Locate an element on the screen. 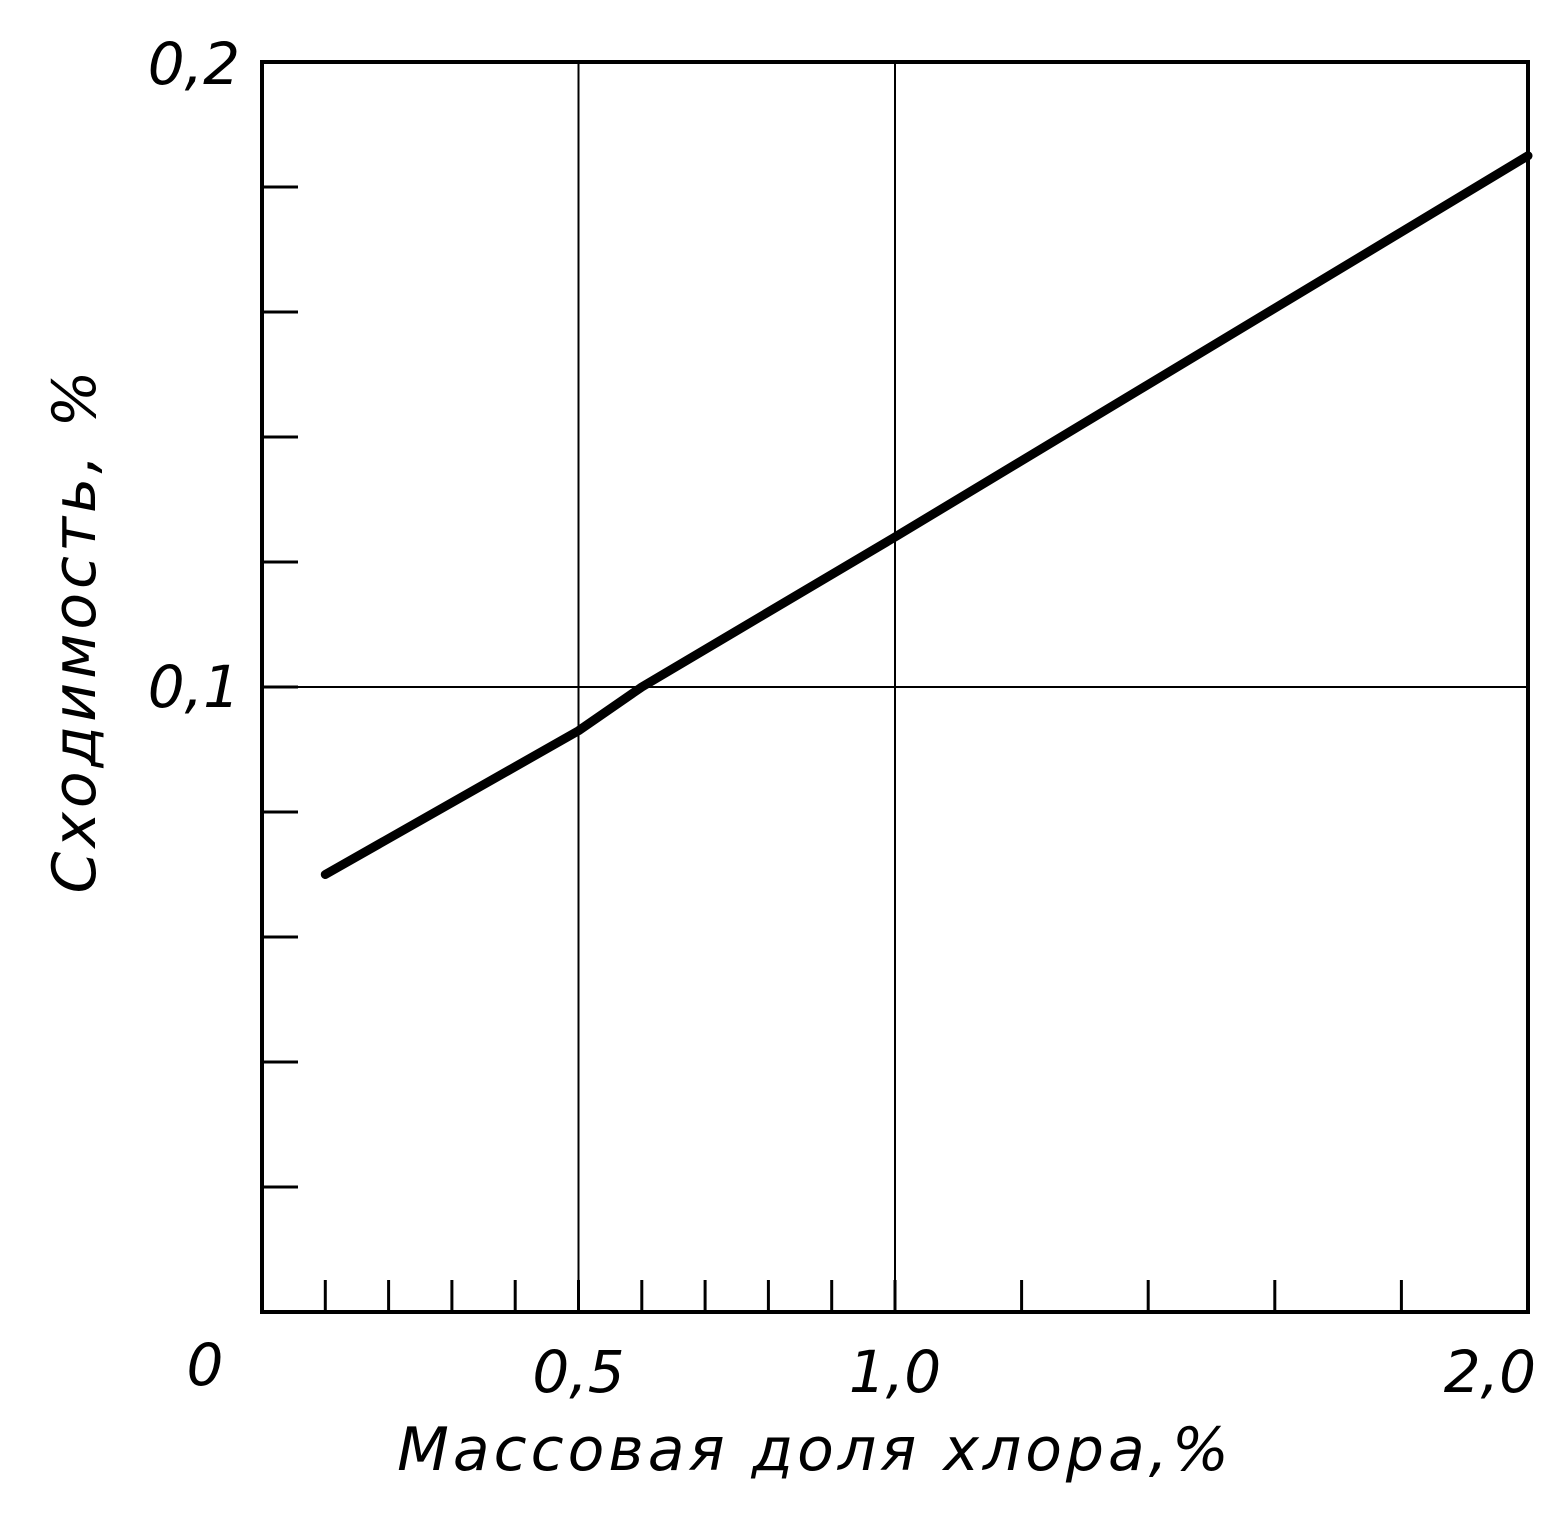  x-tick-label: 0,5 is located at coordinates (578, 1372).